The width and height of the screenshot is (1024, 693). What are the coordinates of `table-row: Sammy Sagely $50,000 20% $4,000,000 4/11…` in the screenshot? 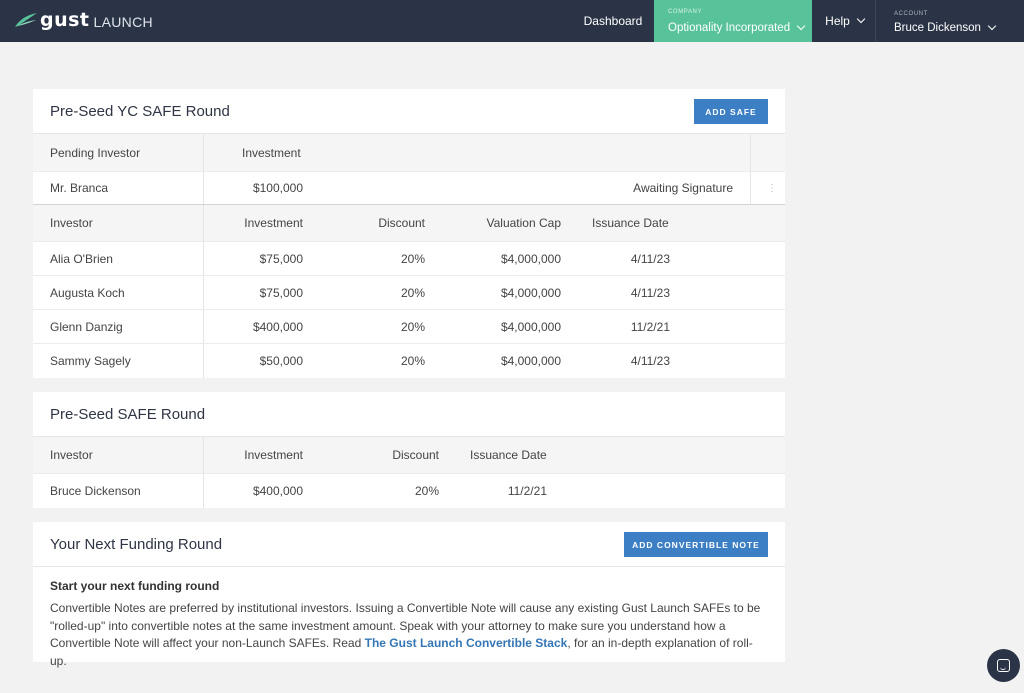 It's located at (409, 361).